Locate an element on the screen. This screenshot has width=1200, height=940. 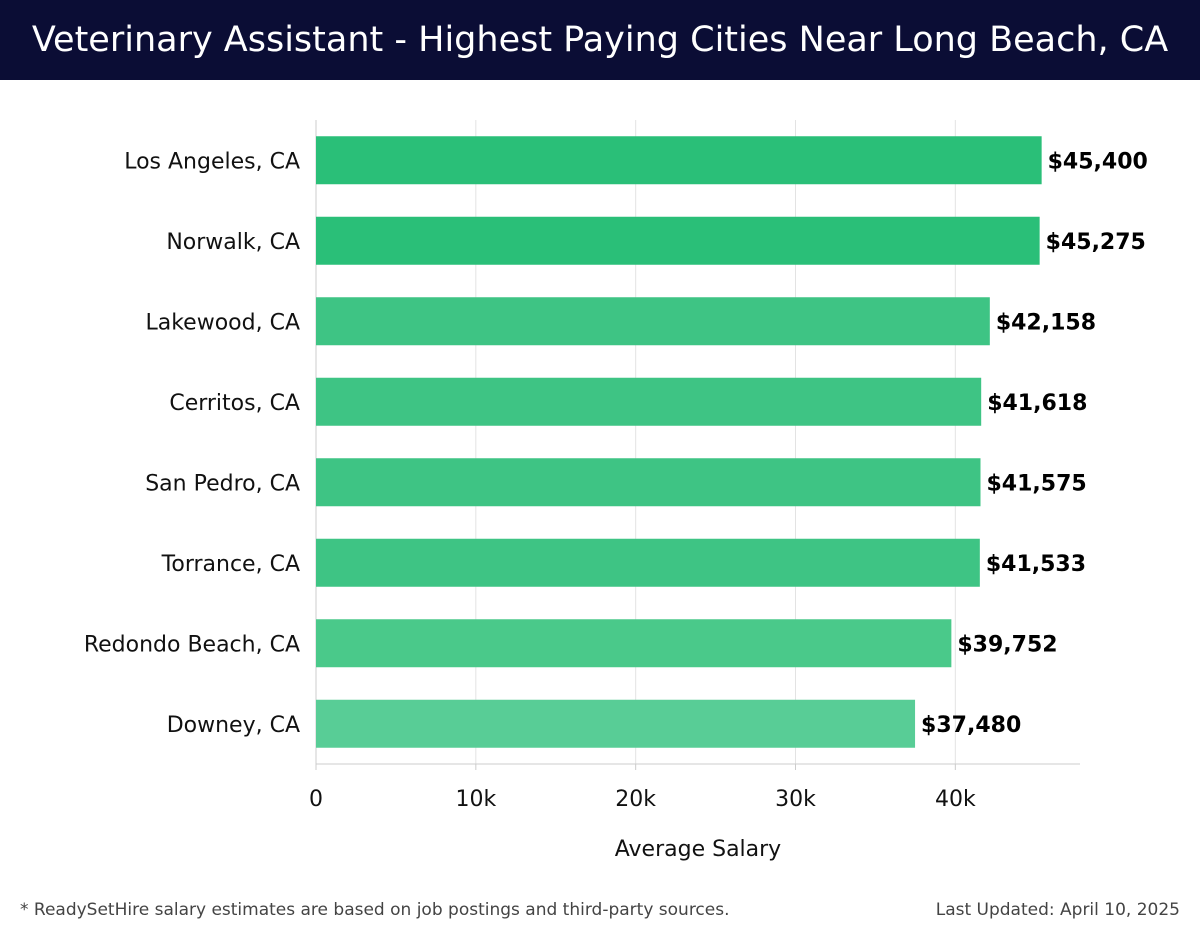
category-label: Downey, CA is located at coordinates (233, 725).